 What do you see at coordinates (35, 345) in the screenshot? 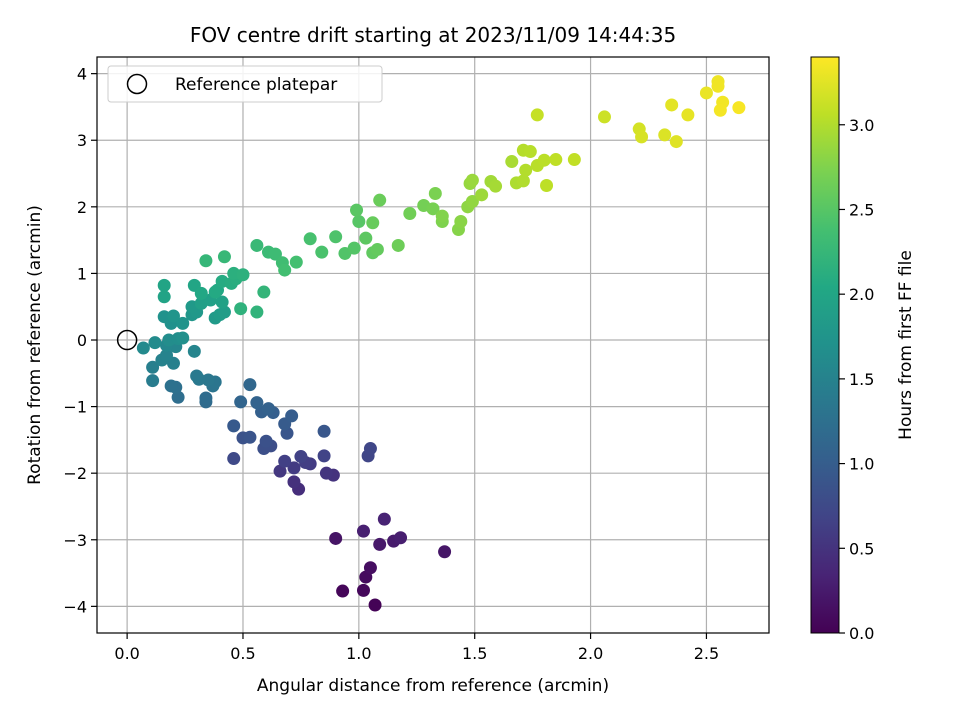
I see `y-axis-label: Rotation from reference (arcmin)` at bounding box center [35, 345].